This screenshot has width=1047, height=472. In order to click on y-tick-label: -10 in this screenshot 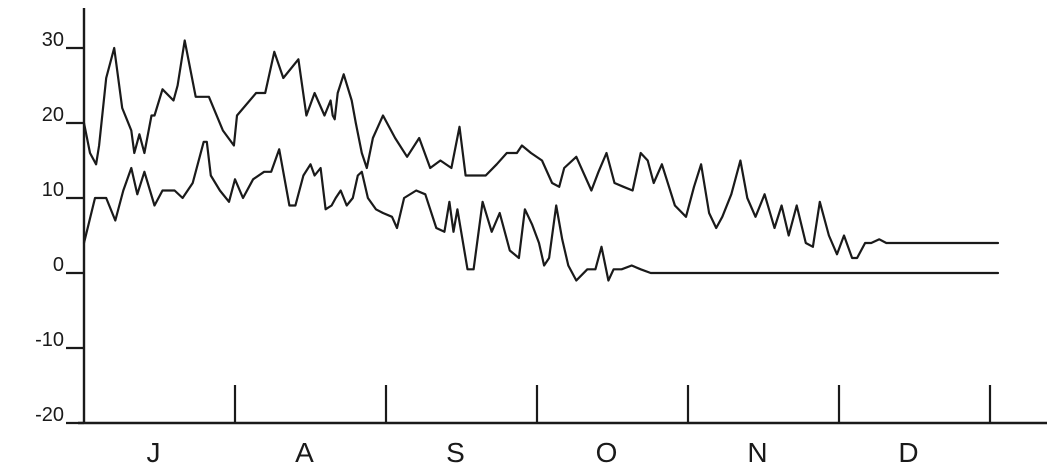, I will do `click(49, 340)`.